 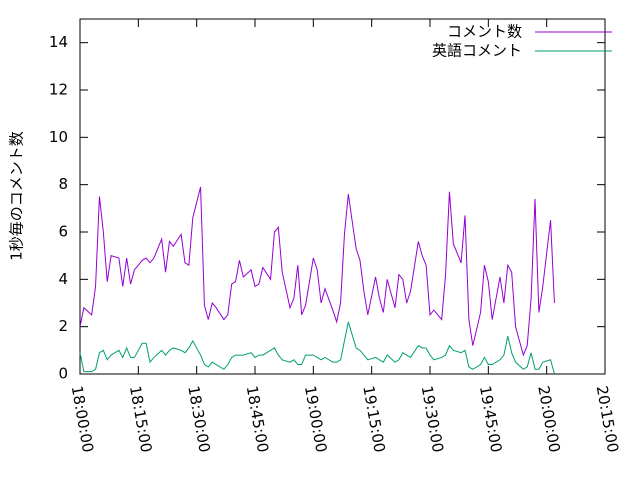 What do you see at coordinates (63, 279) in the screenshot?
I see `y-tick-label: 4` at bounding box center [63, 279].